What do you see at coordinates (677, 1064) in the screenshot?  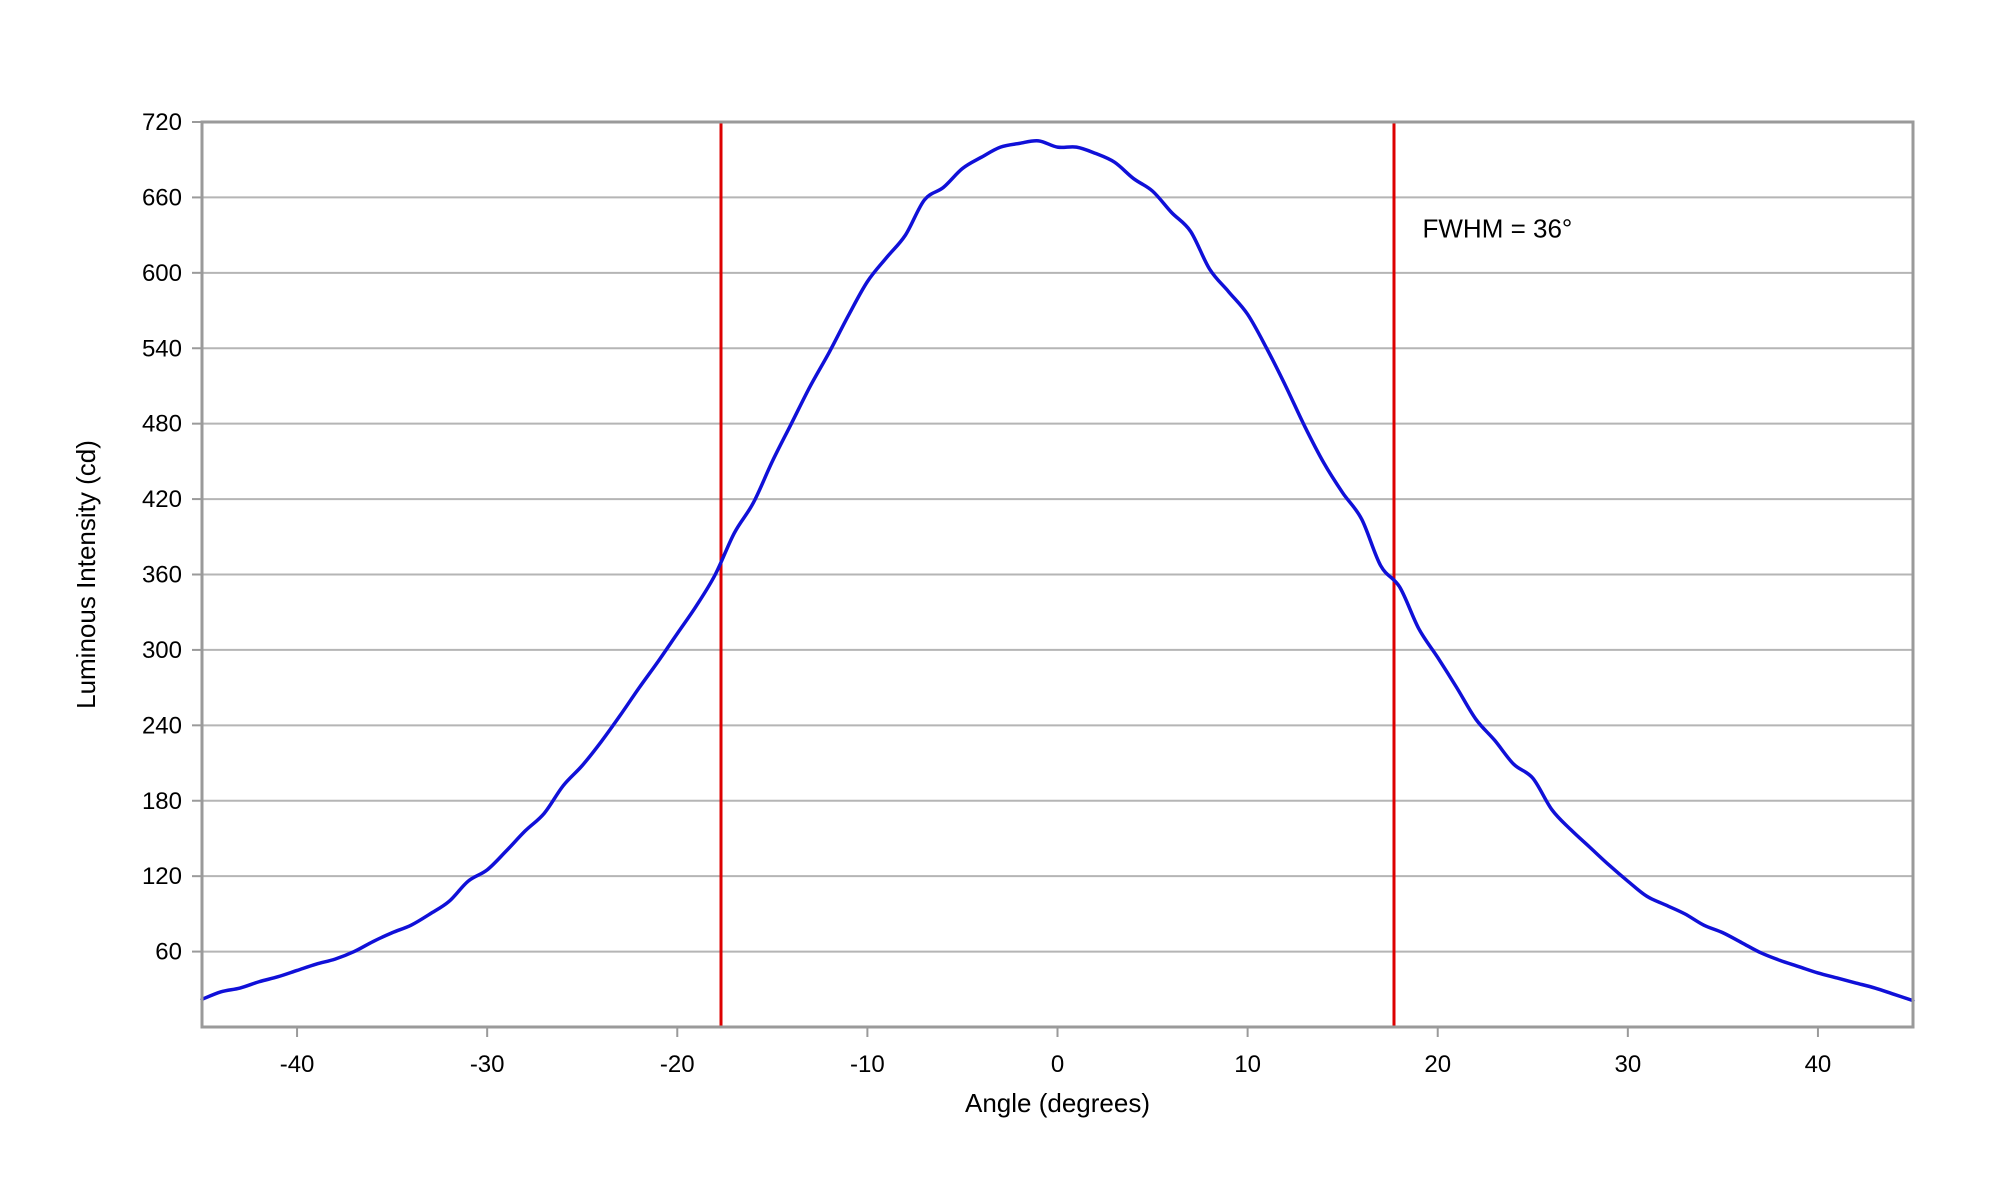 I see `x-tick-label: -20` at bounding box center [677, 1064].